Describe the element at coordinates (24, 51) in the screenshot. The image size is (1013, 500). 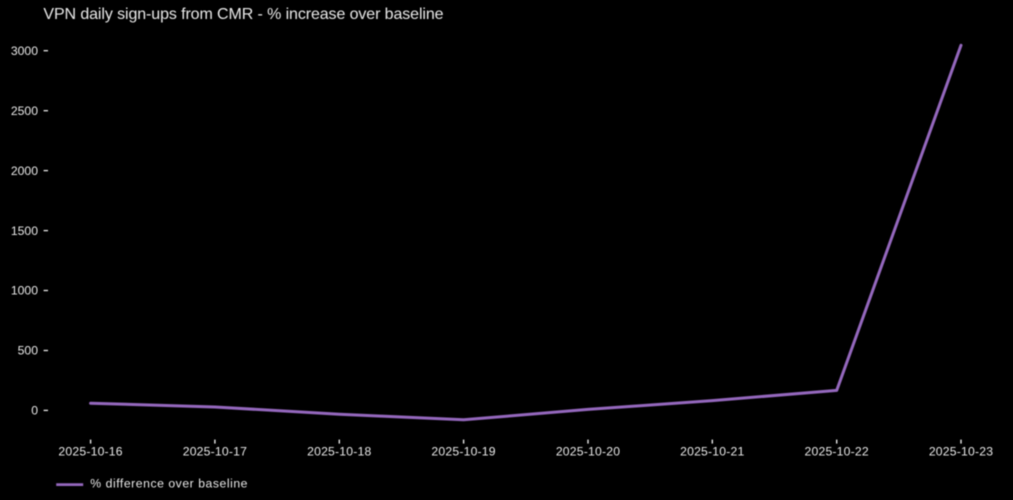
I see `svg-text: 3000` at that location.